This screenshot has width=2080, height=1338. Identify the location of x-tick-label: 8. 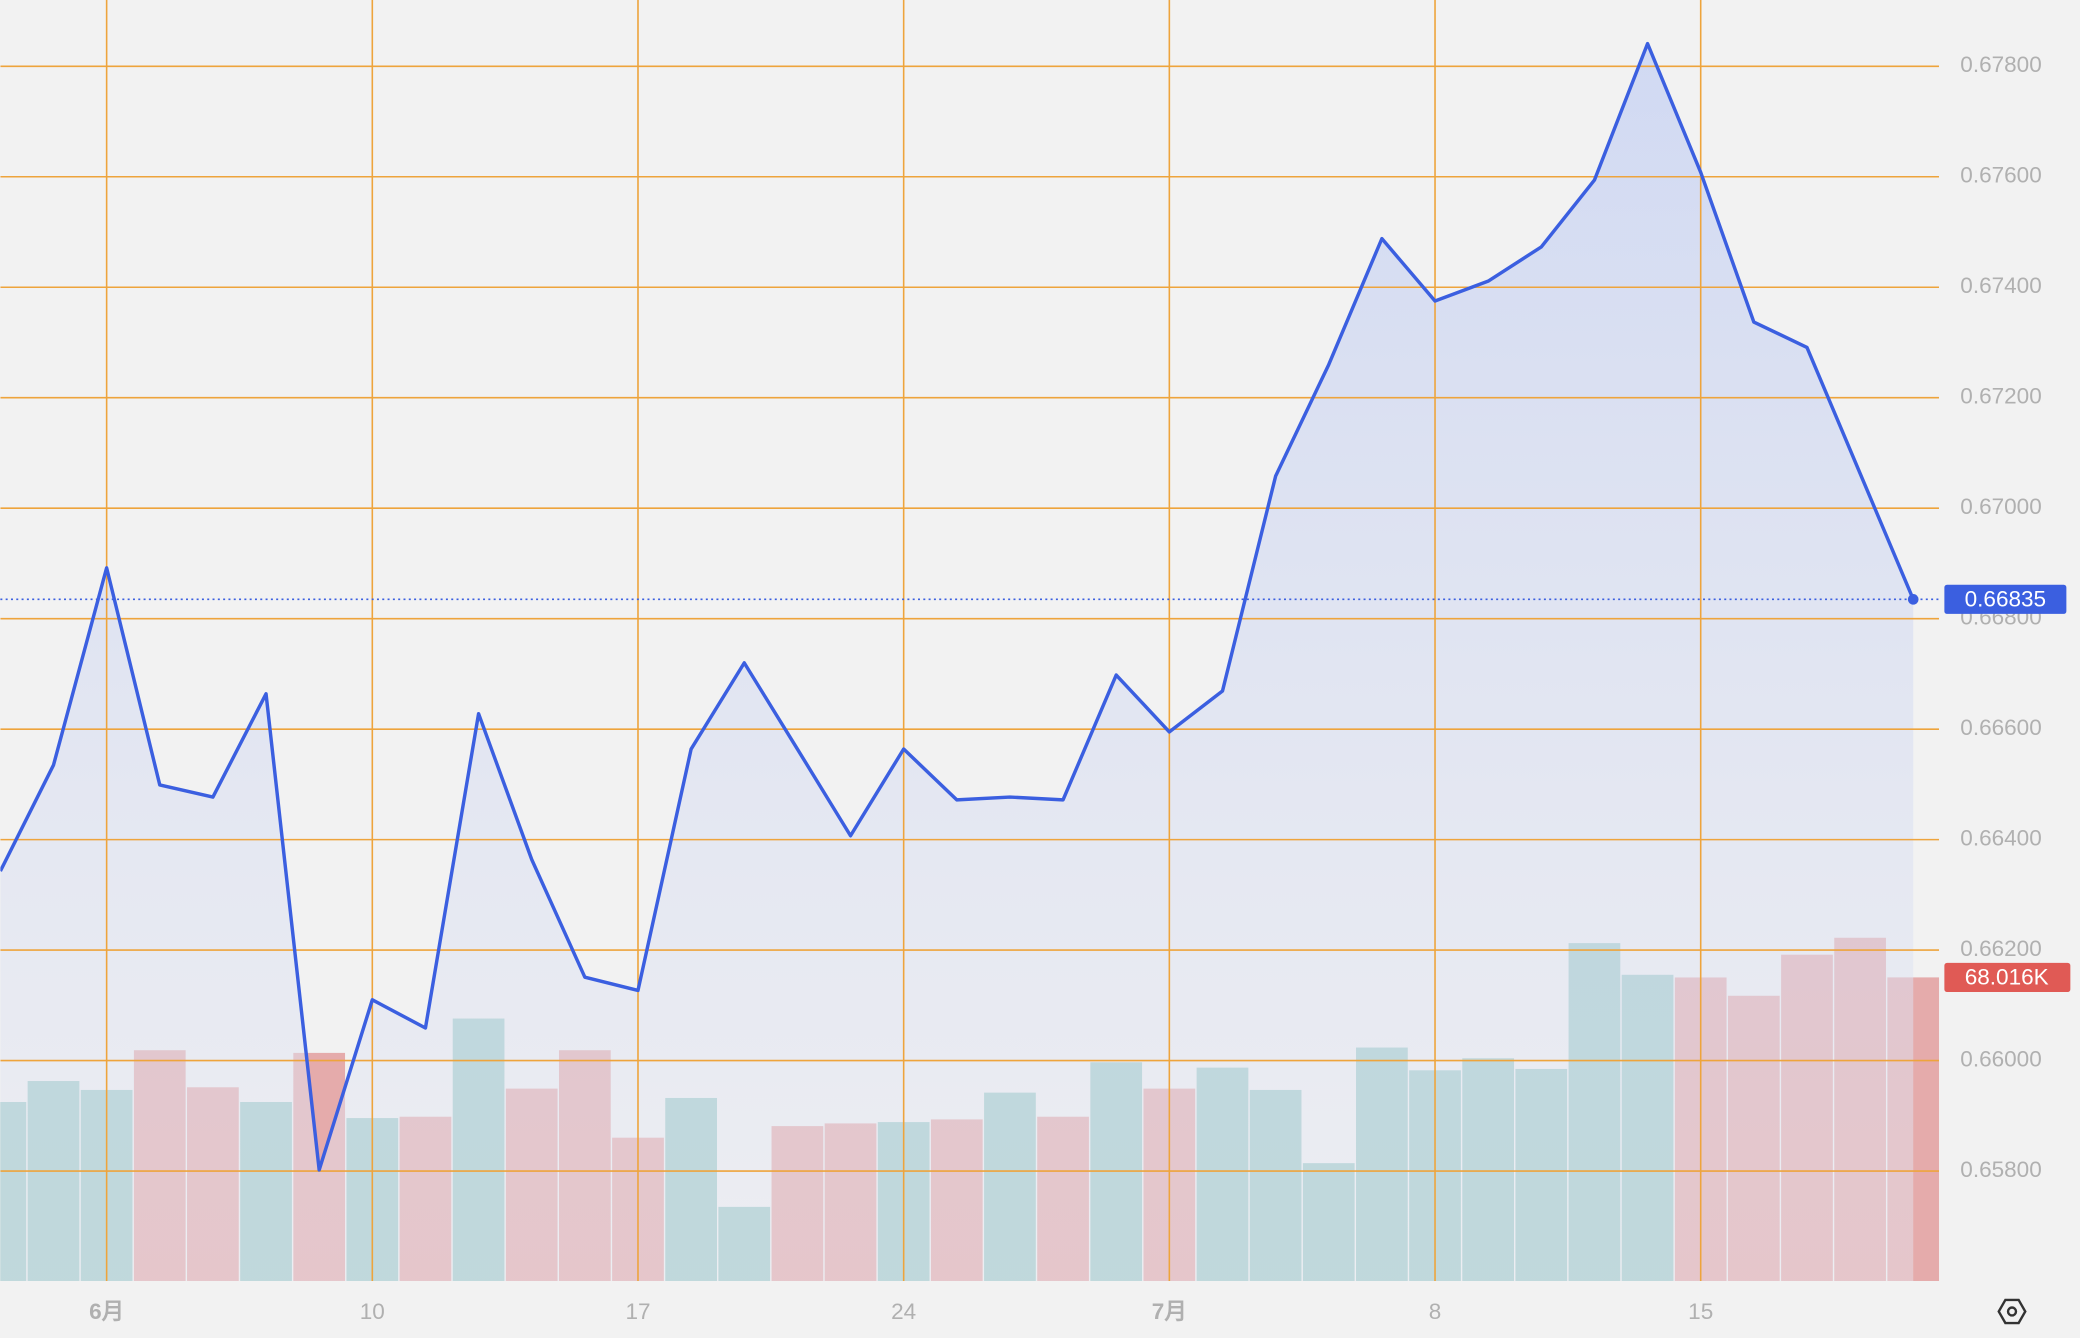
(1435, 1311).